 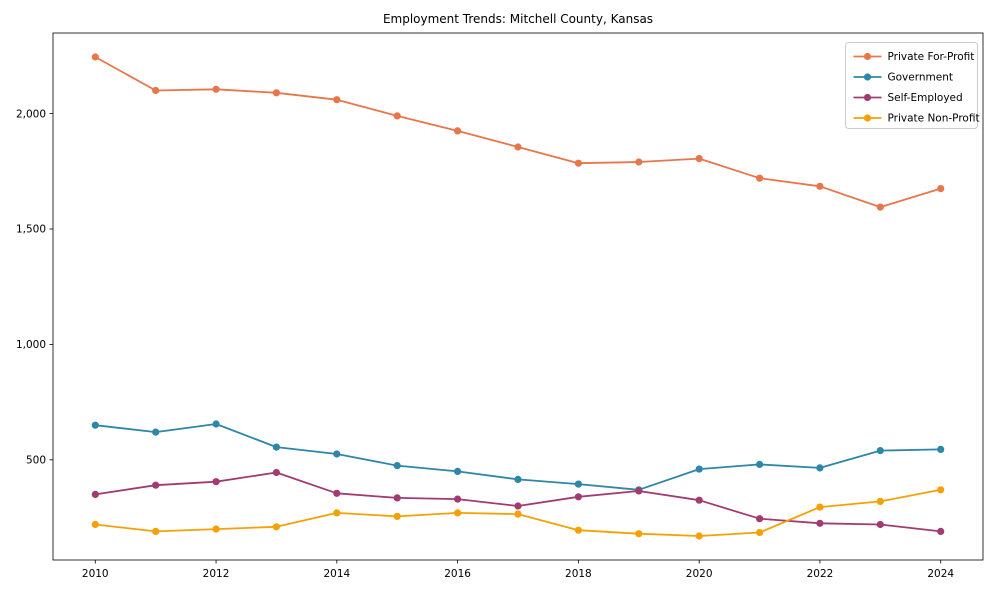 I want to click on legend-label-private-non-profit: Private Non-Profit, so click(x=934, y=119).